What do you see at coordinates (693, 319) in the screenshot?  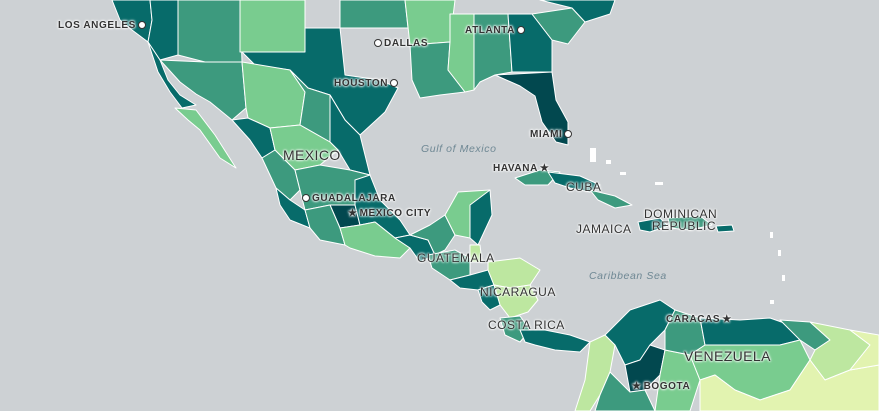 I see `city-label: CARACAS` at bounding box center [693, 319].